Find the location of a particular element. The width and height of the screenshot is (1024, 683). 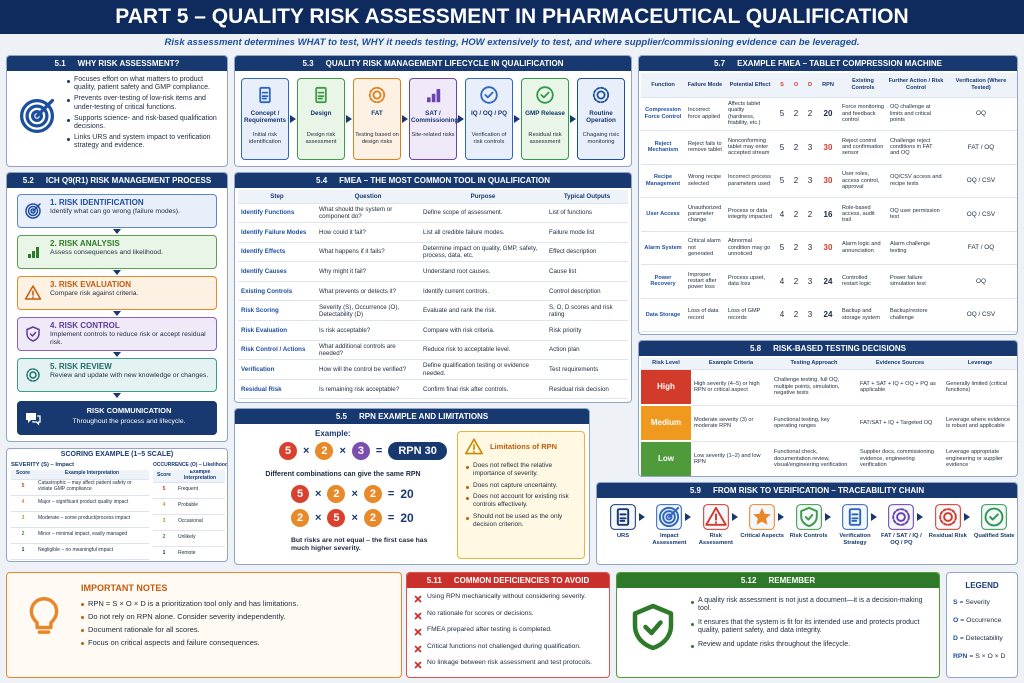

operator: = is located at coordinates (379, 451).